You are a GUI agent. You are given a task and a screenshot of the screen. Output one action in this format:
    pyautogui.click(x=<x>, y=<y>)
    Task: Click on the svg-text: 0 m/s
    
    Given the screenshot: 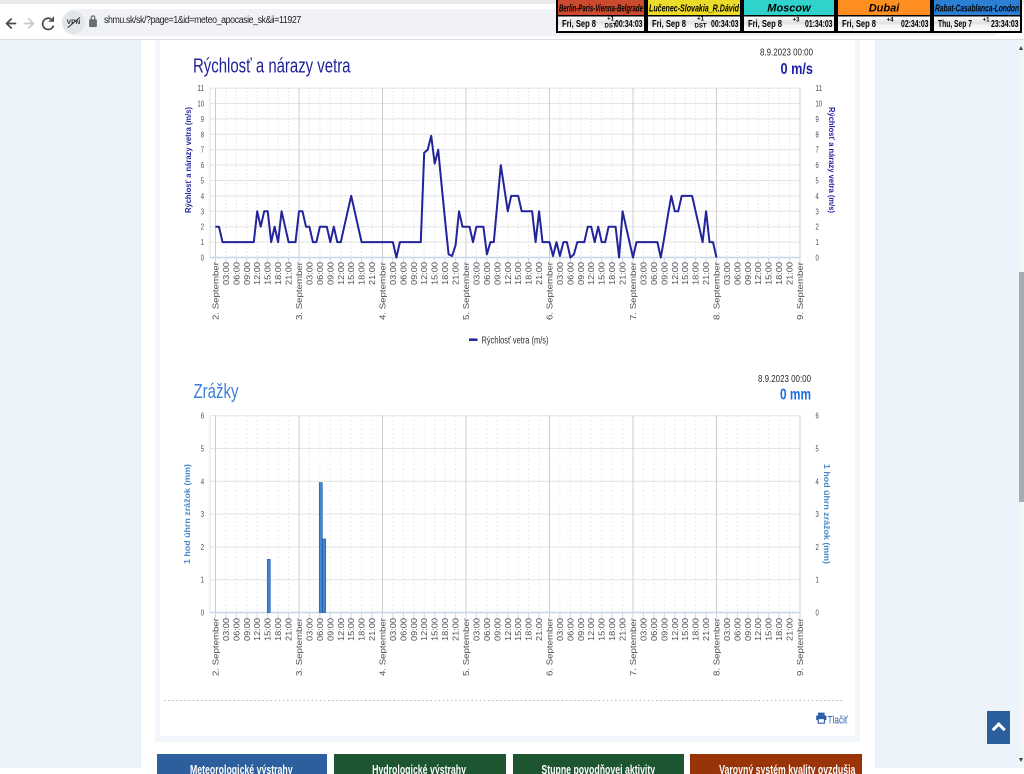 What is the action you would take?
    pyautogui.click(x=797, y=69)
    